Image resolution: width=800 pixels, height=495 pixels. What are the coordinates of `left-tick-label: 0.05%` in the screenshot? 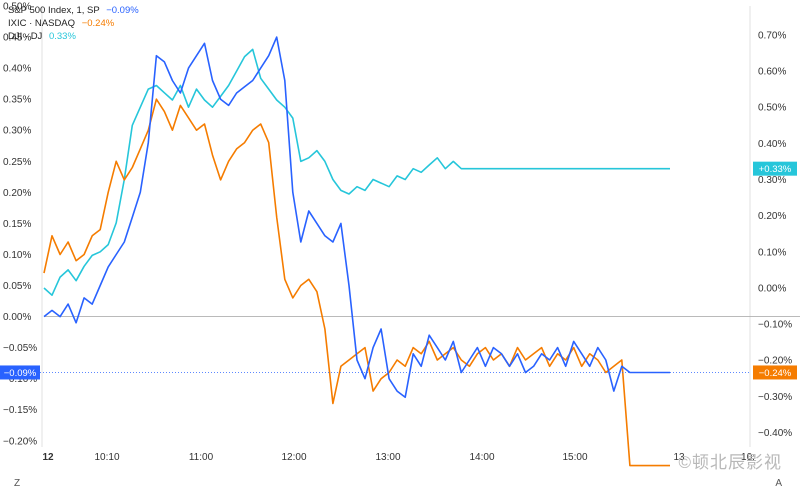 It's located at (17, 286).